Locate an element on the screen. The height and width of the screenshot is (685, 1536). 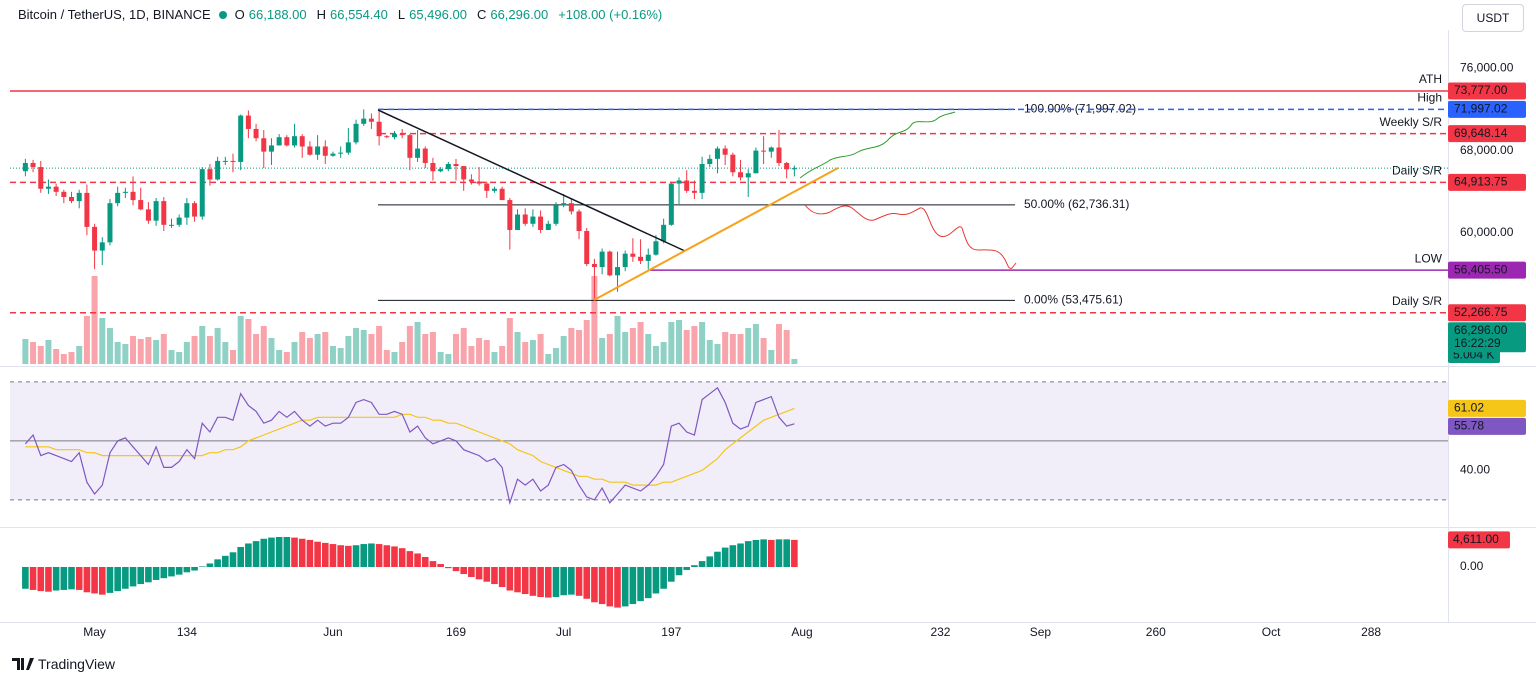
x-tick-label: Oct is located at coordinates (1271, 632).